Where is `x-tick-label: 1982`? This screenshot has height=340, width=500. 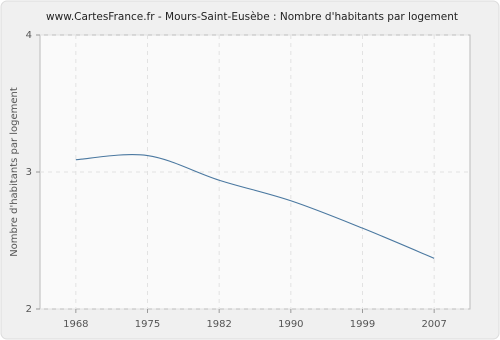
x-tick-label: 1982 is located at coordinates (218, 324).